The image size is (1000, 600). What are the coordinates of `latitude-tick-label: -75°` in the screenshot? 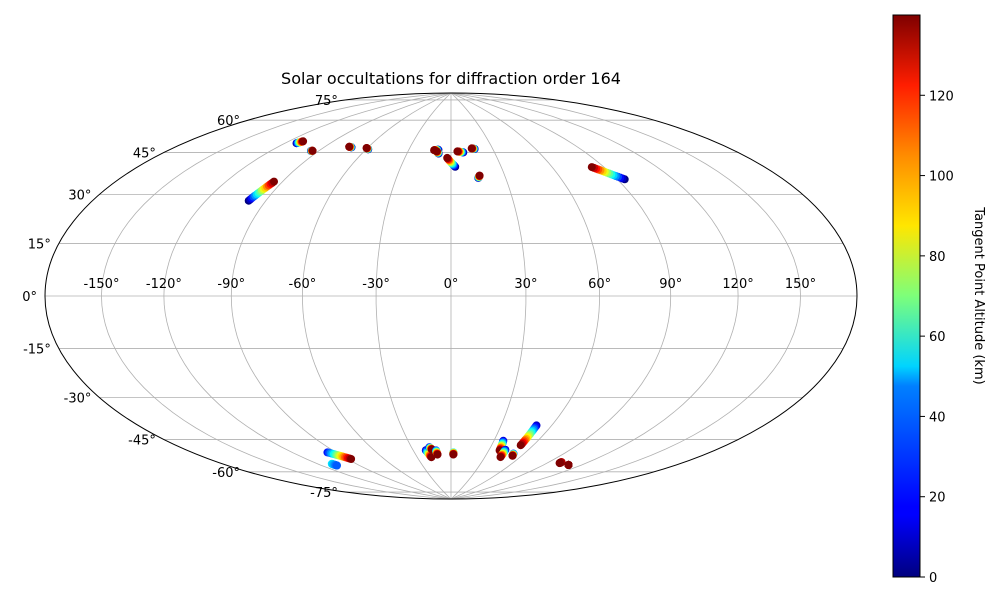 It's located at (324, 493).